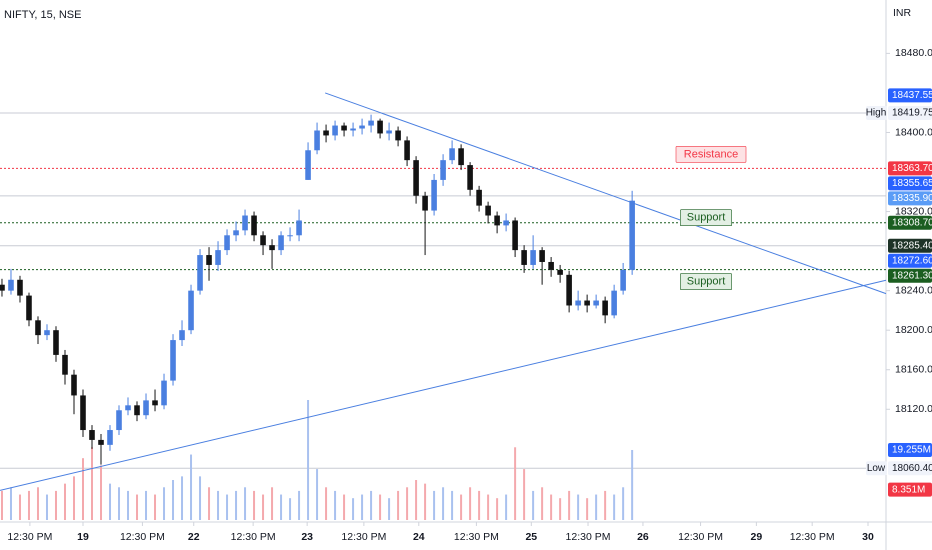 The height and width of the screenshot is (550, 932). I want to click on y-tick-label: 18120.00, so click(913, 409).